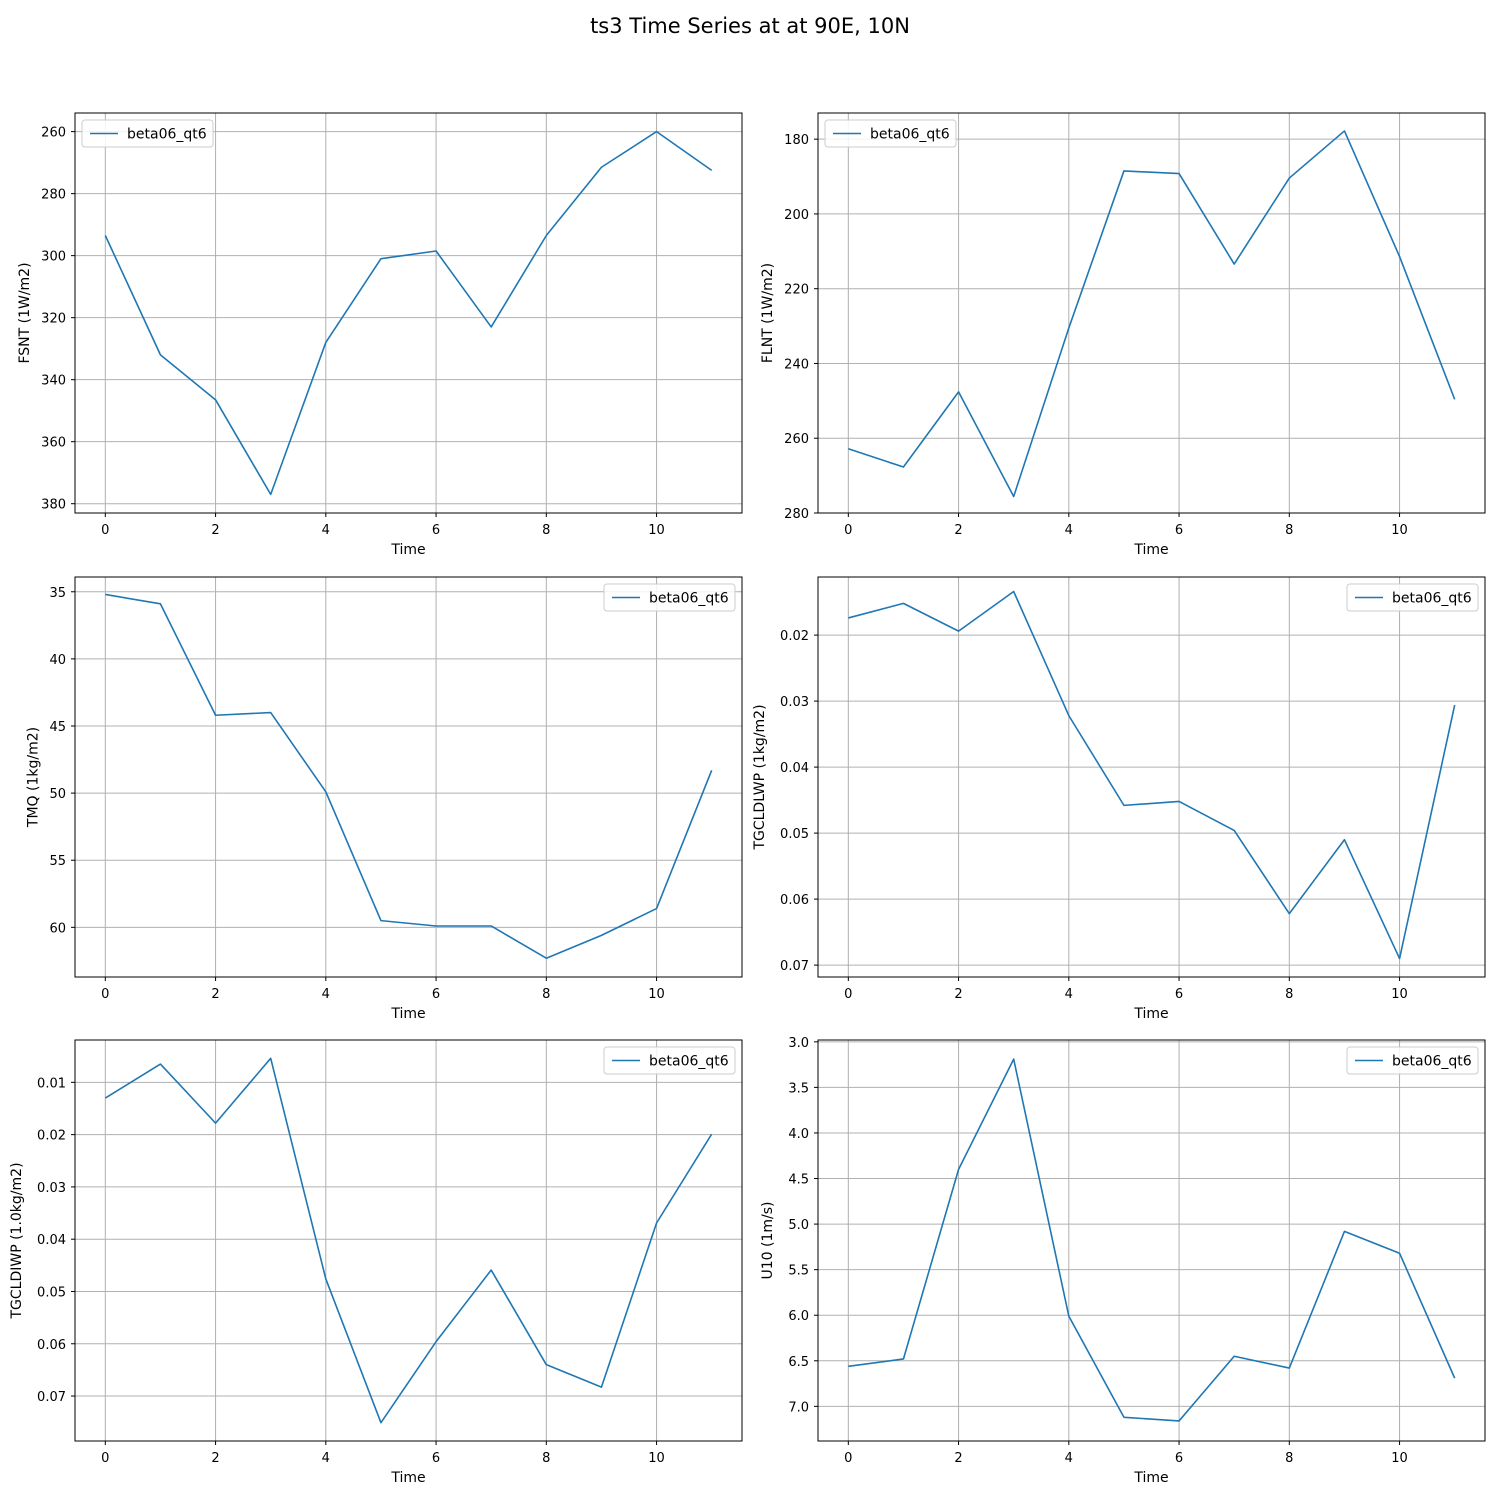 The width and height of the screenshot is (1500, 1500). Describe the element at coordinates (51, 1083) in the screenshot. I see `y-tick-label: 0.01` at that location.